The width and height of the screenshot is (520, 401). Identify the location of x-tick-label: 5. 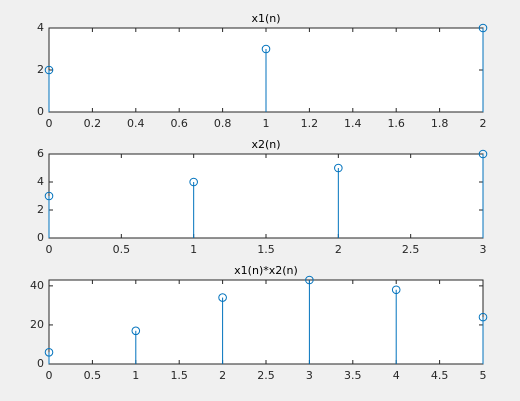
(483, 375).